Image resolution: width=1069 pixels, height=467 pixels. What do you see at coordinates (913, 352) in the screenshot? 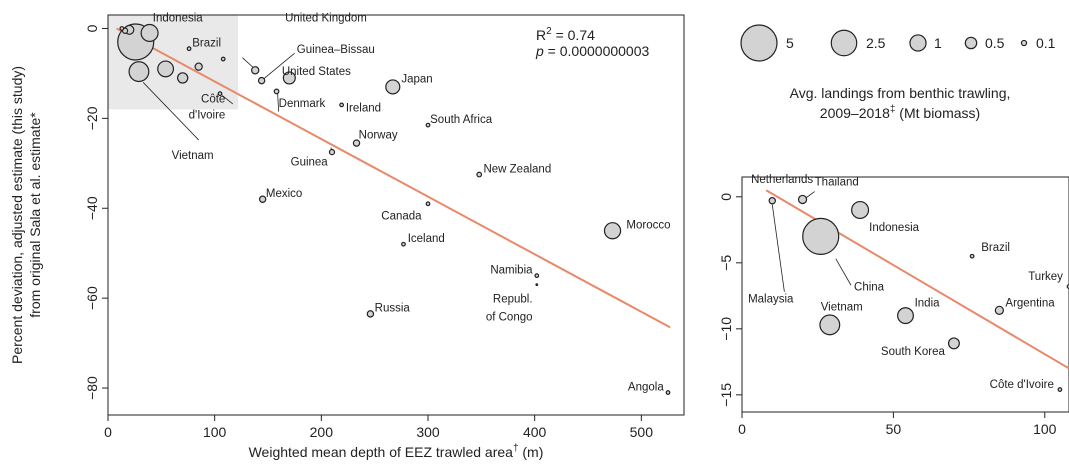
I see `point-label: South Korea` at bounding box center [913, 352].